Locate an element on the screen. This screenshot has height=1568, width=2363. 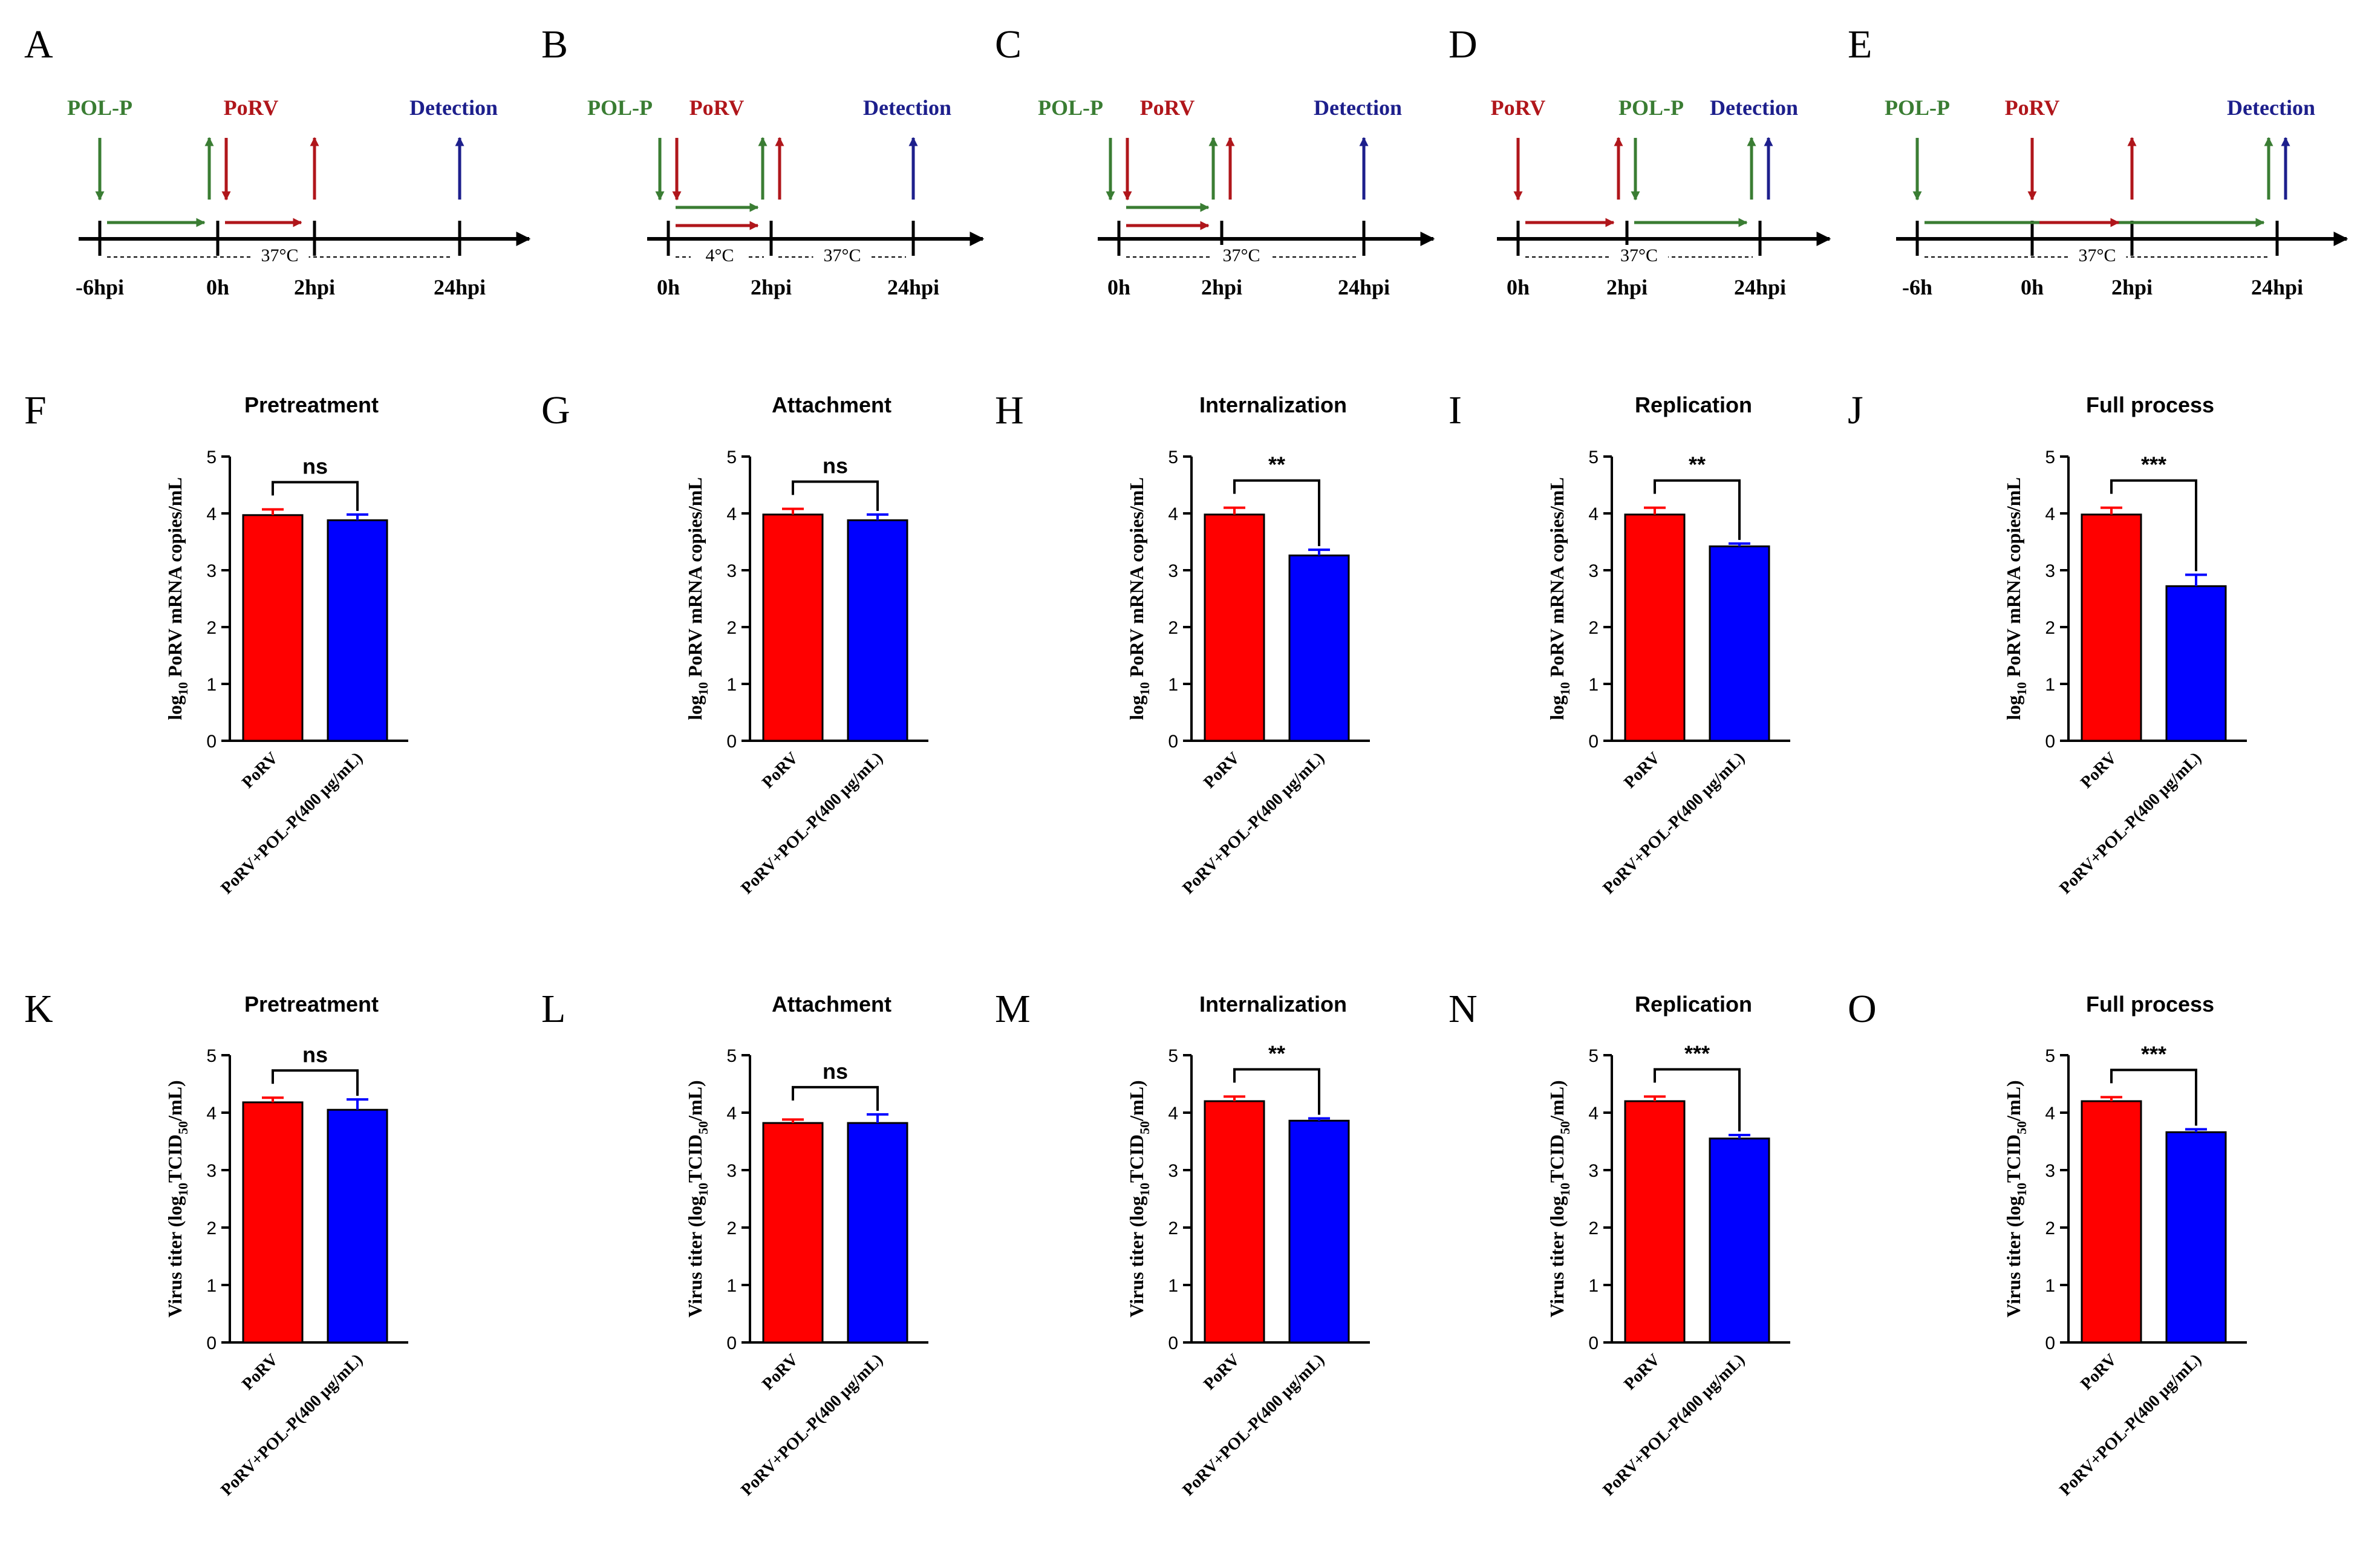
panel-letter: B is located at coordinates (554, 44).